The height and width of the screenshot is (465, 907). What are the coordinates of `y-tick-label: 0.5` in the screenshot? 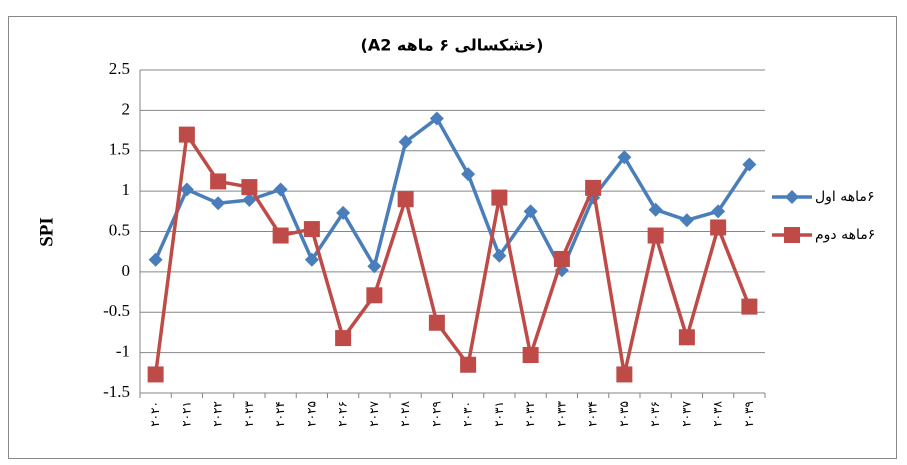 It's located at (119, 229).